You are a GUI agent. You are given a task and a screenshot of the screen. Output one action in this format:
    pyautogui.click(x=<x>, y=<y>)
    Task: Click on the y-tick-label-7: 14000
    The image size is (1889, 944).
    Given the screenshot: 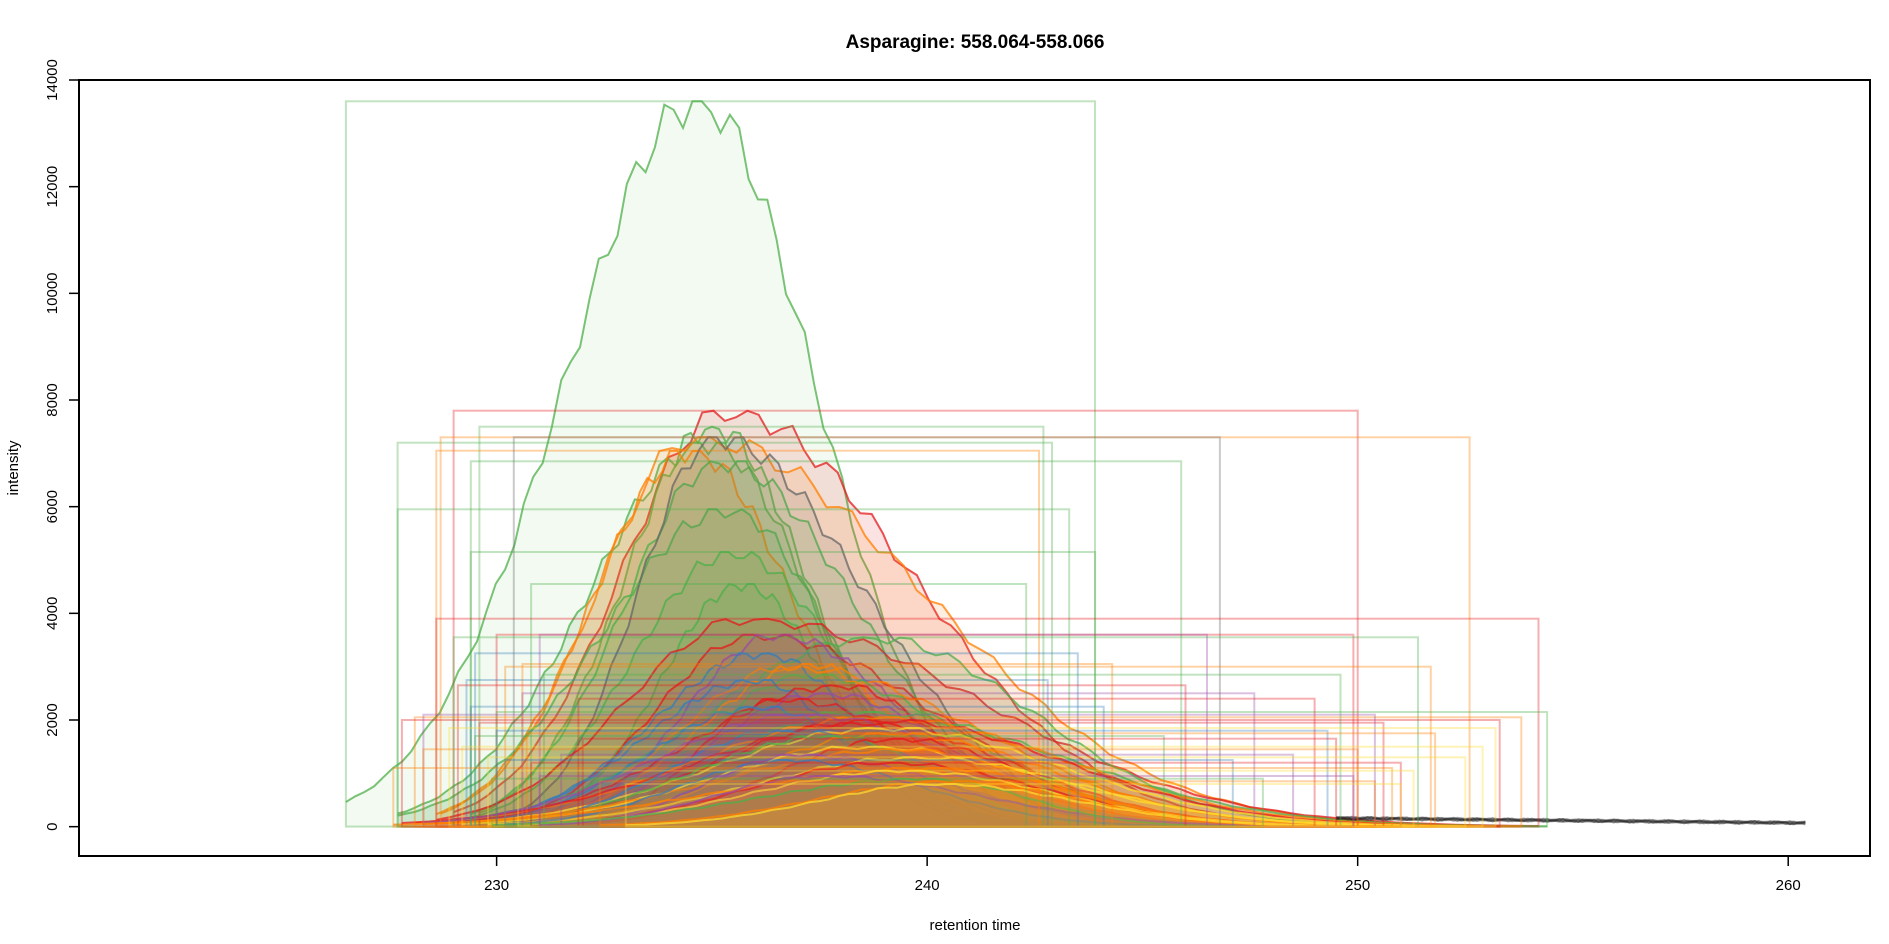 What is the action you would take?
    pyautogui.click(x=52, y=80)
    